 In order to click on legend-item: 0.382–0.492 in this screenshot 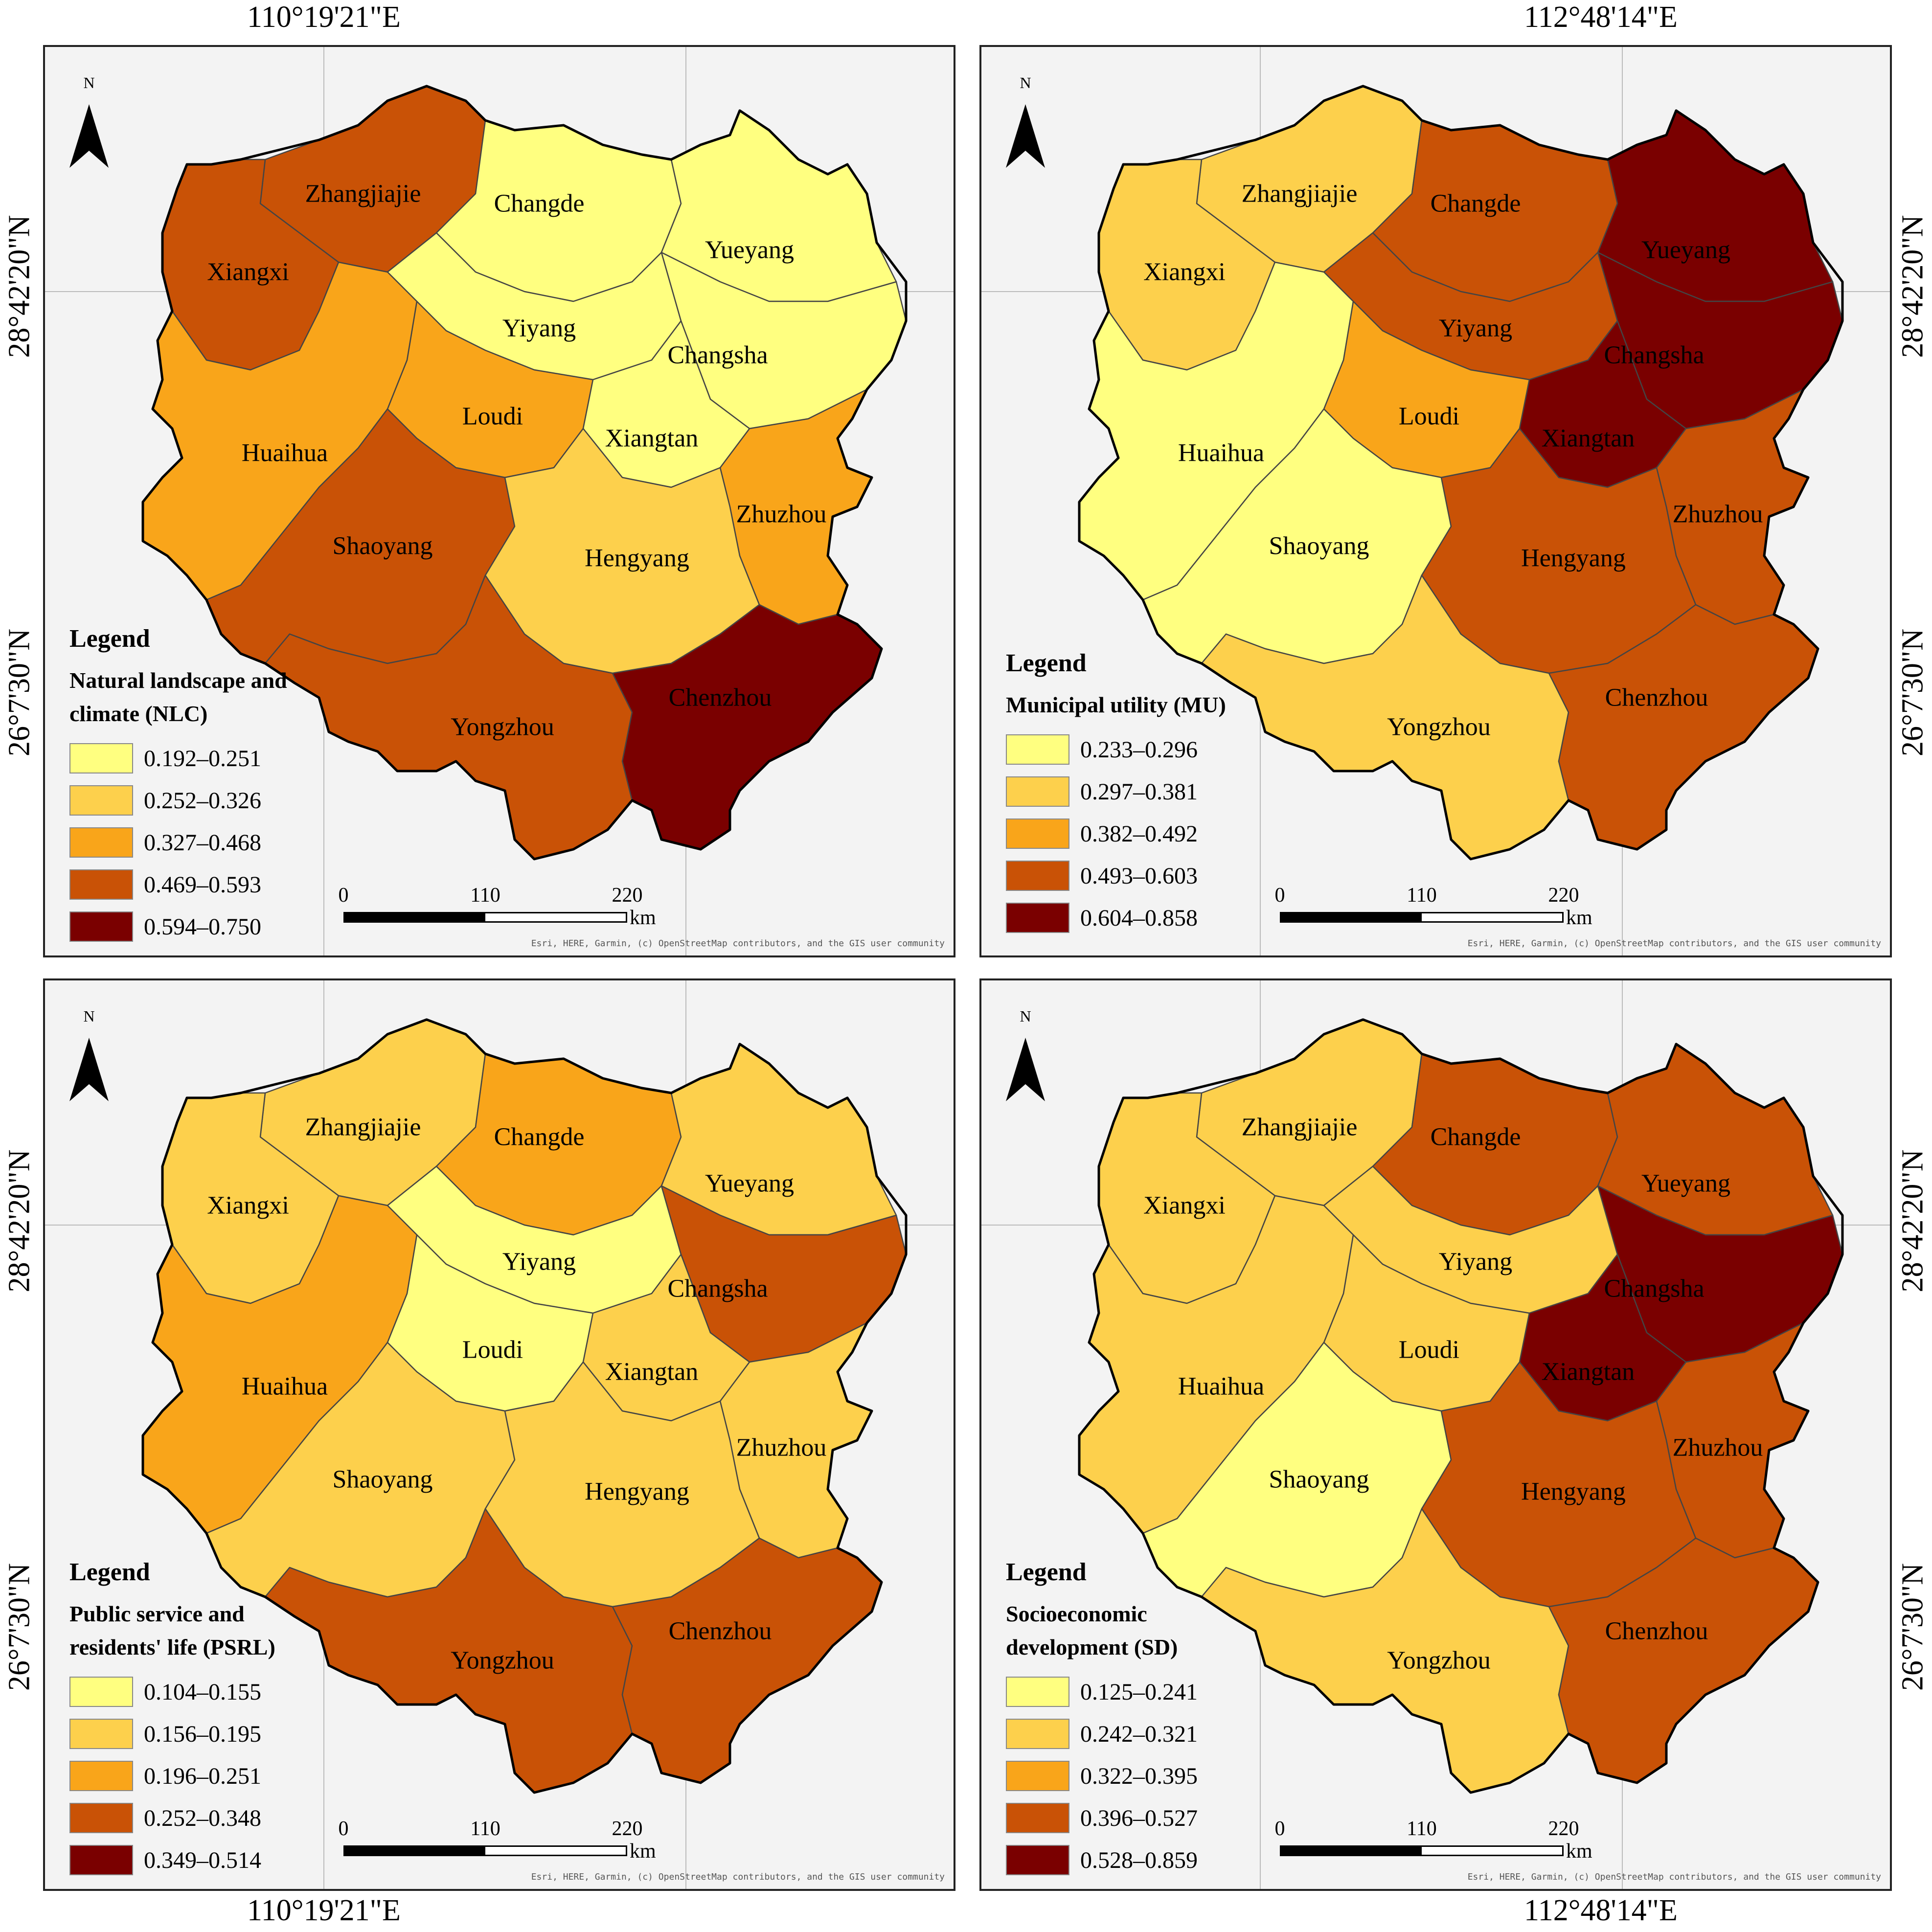, I will do `click(1182, 834)`.